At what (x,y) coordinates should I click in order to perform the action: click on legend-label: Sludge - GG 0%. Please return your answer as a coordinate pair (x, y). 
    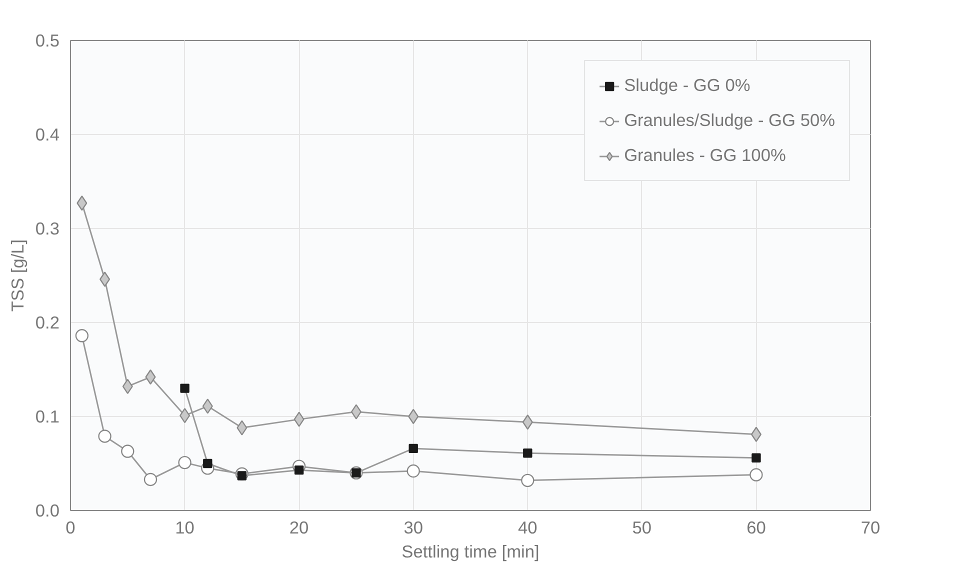
    Looking at the image, I should click on (687, 85).